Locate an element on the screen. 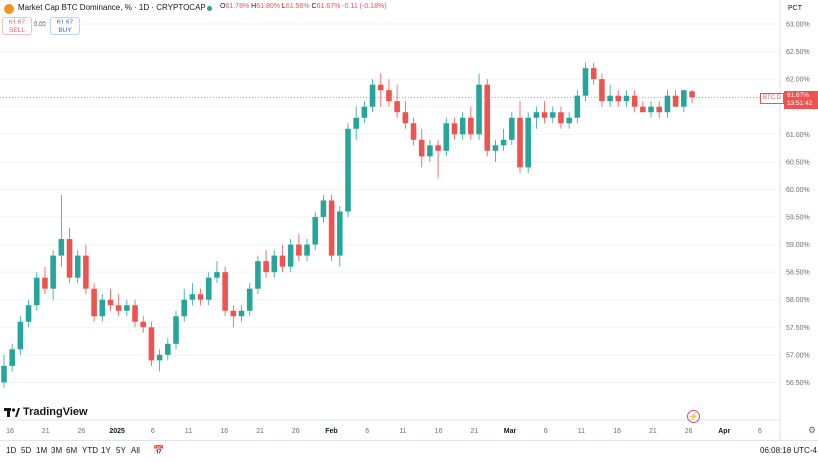 This screenshot has height=462, width=818. bar-countdown: 13:51:42 is located at coordinates (800, 103).